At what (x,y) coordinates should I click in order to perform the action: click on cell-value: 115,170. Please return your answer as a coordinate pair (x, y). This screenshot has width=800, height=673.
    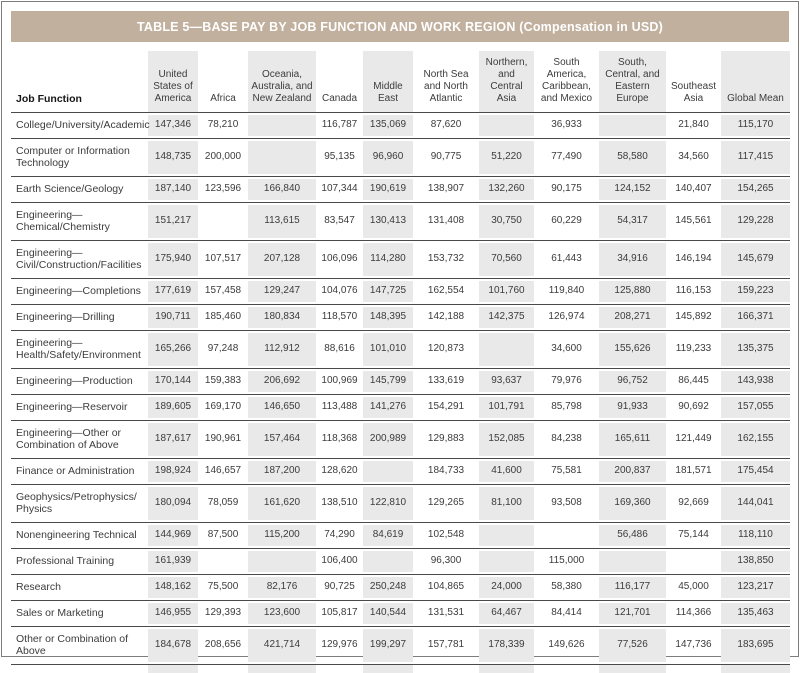
    Looking at the image, I should click on (755, 125).